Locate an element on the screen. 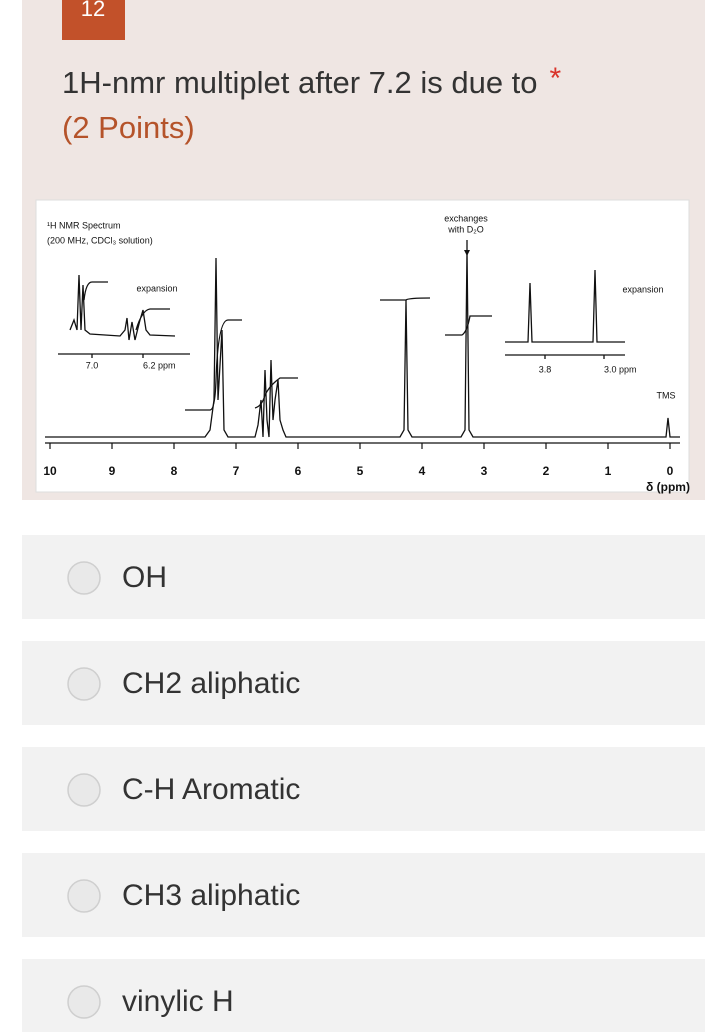  expansion-tick: 7.0 is located at coordinates (92, 365).